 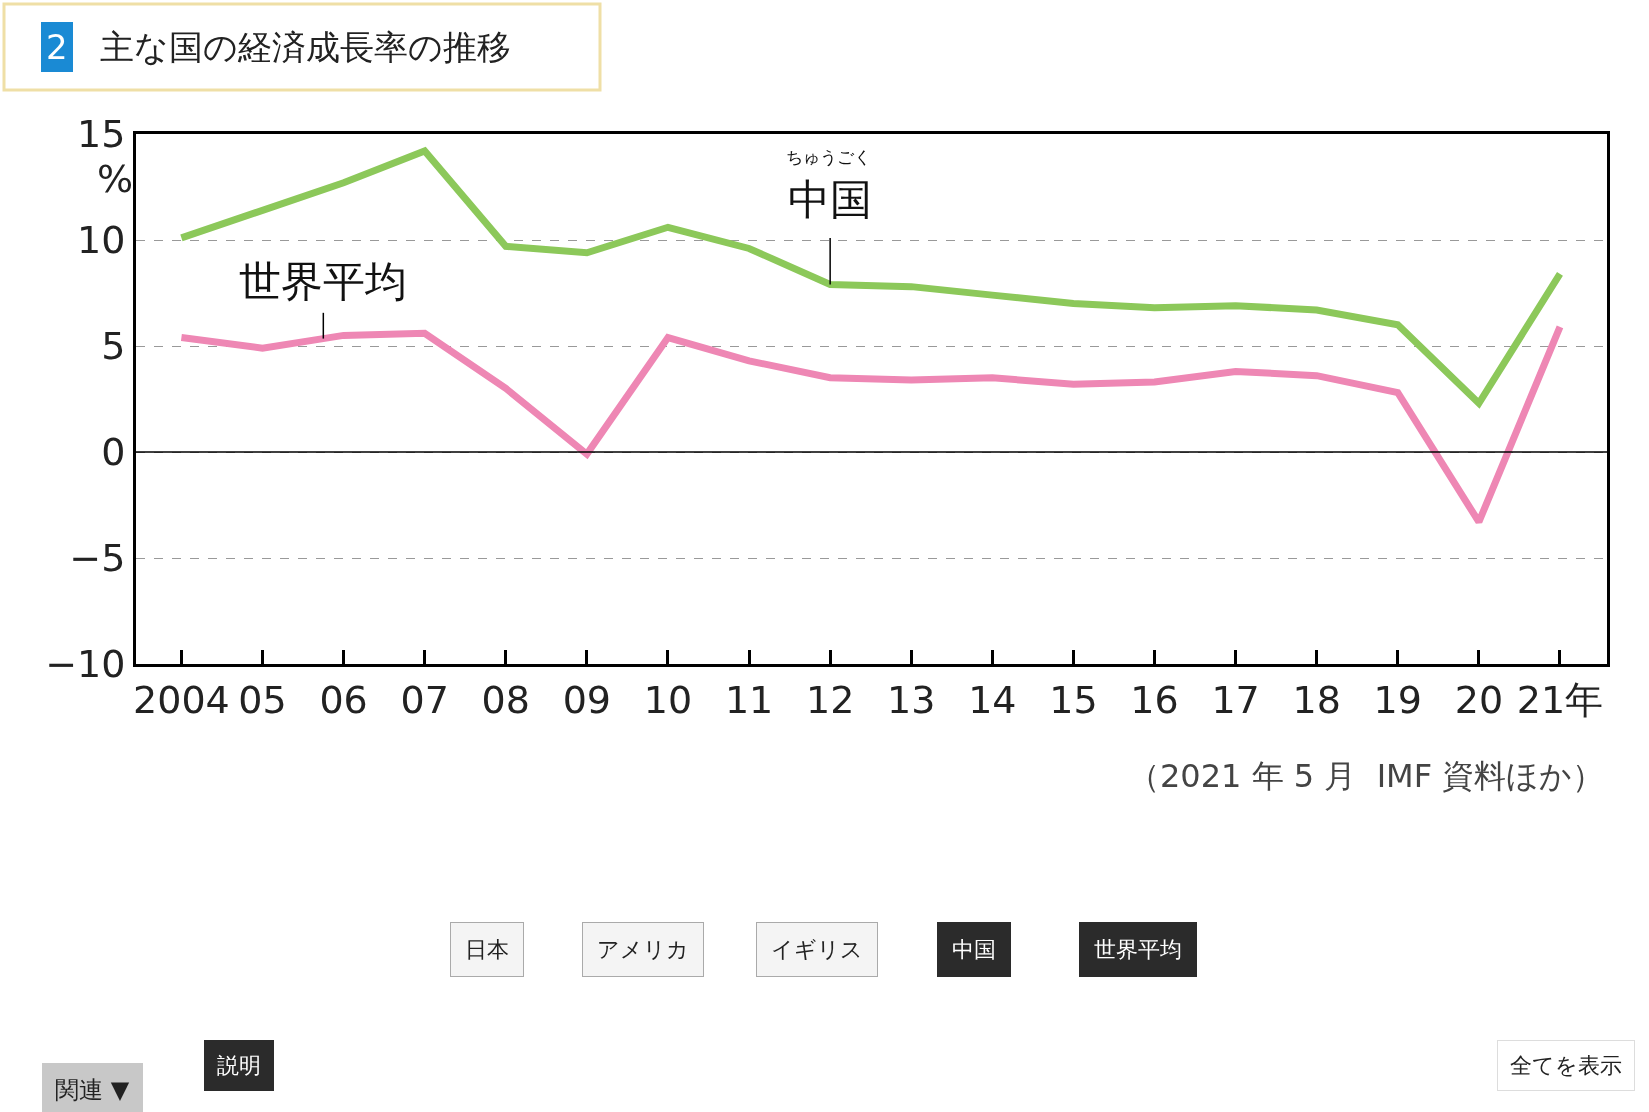 I want to click on x-tick-label: 07, so click(x=424, y=699).